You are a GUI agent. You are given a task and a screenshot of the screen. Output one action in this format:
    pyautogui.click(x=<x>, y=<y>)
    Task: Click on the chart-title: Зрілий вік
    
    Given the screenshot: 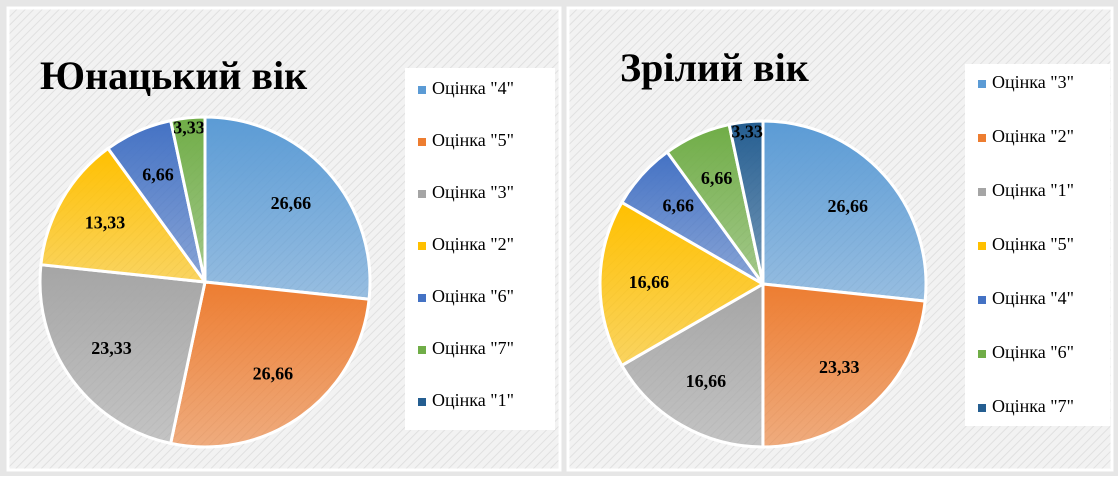 What is the action you would take?
    pyautogui.click(x=714, y=67)
    